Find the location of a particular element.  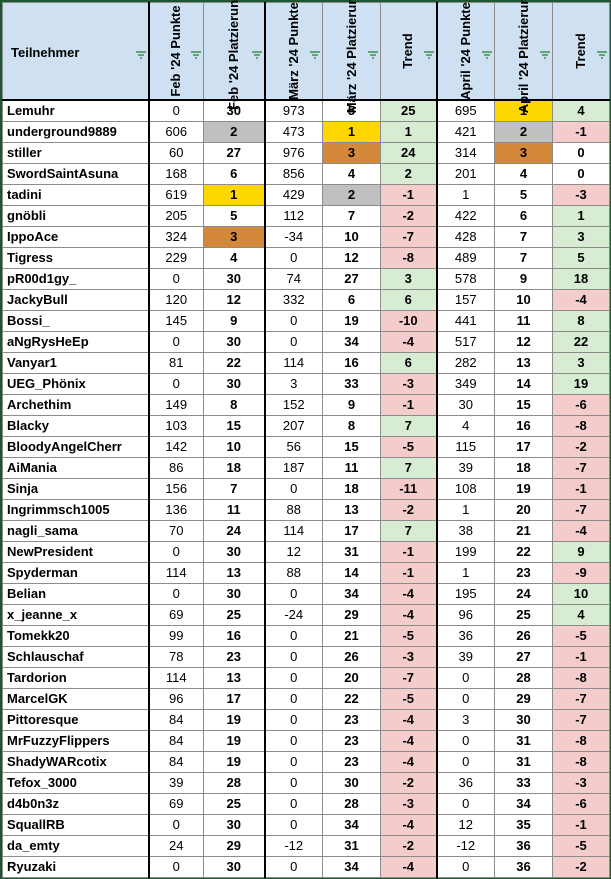

apr-trend-cell: -7 is located at coordinates (581, 720).